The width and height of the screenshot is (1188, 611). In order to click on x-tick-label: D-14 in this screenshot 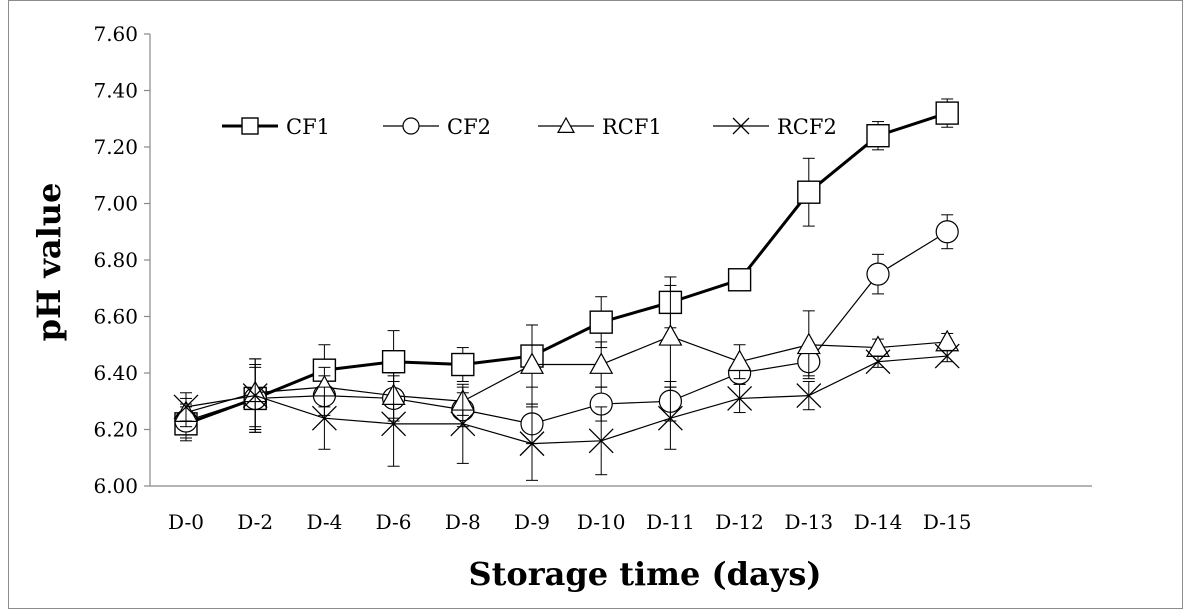, I will do `click(878, 522)`.